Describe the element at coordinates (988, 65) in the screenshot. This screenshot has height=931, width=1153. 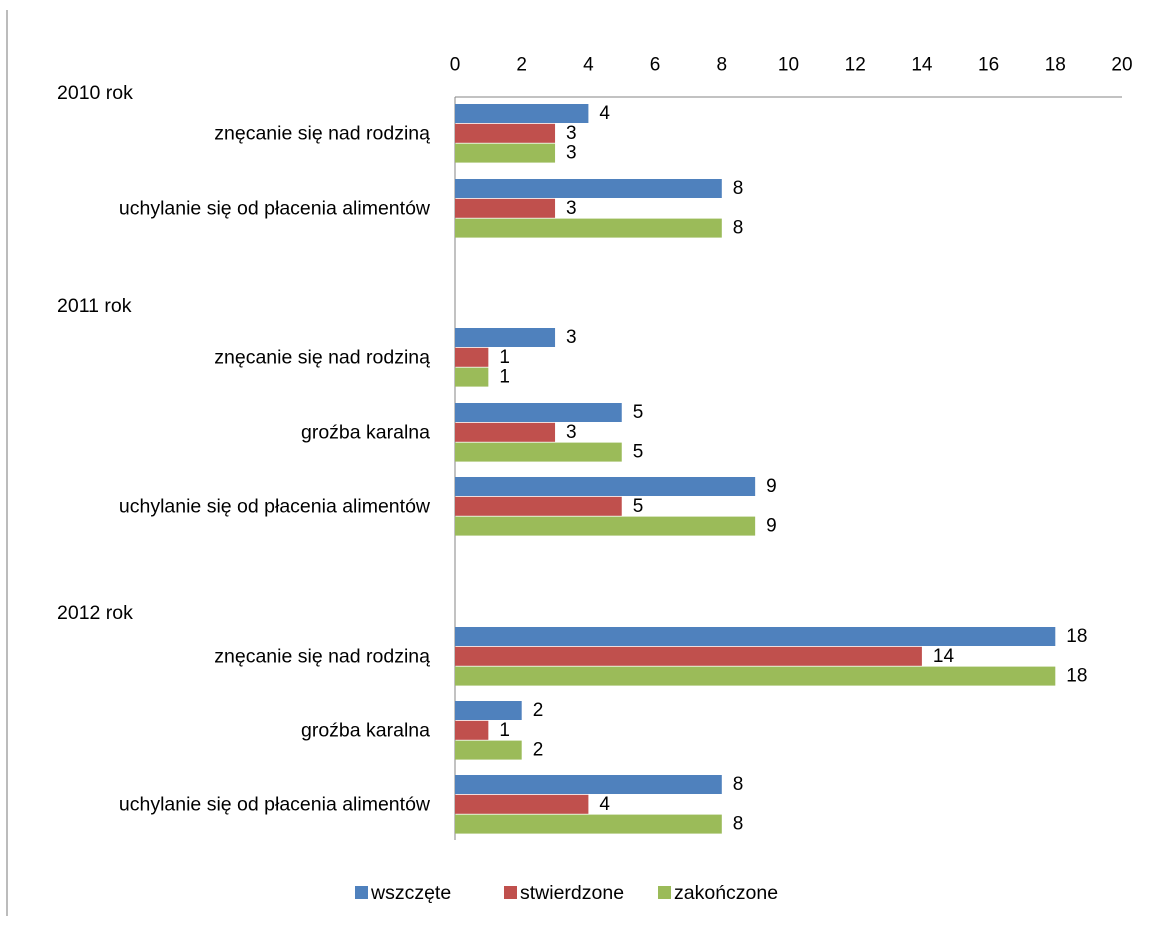
I see `x-tick-label: 16` at that location.